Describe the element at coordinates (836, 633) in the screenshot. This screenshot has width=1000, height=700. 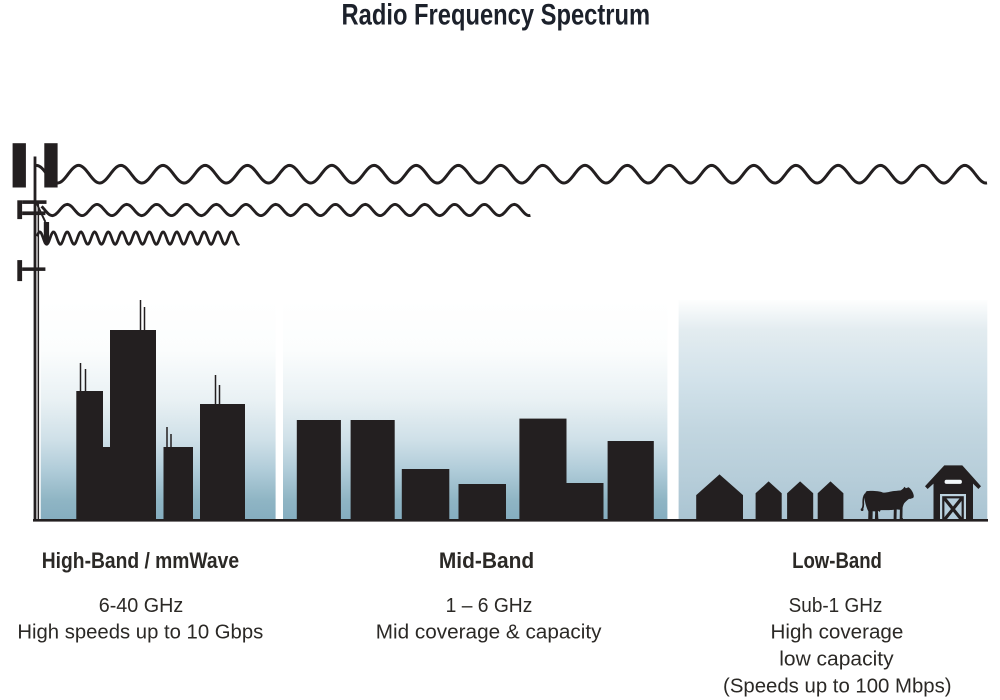
I see `svg-text: High coverage` at that location.